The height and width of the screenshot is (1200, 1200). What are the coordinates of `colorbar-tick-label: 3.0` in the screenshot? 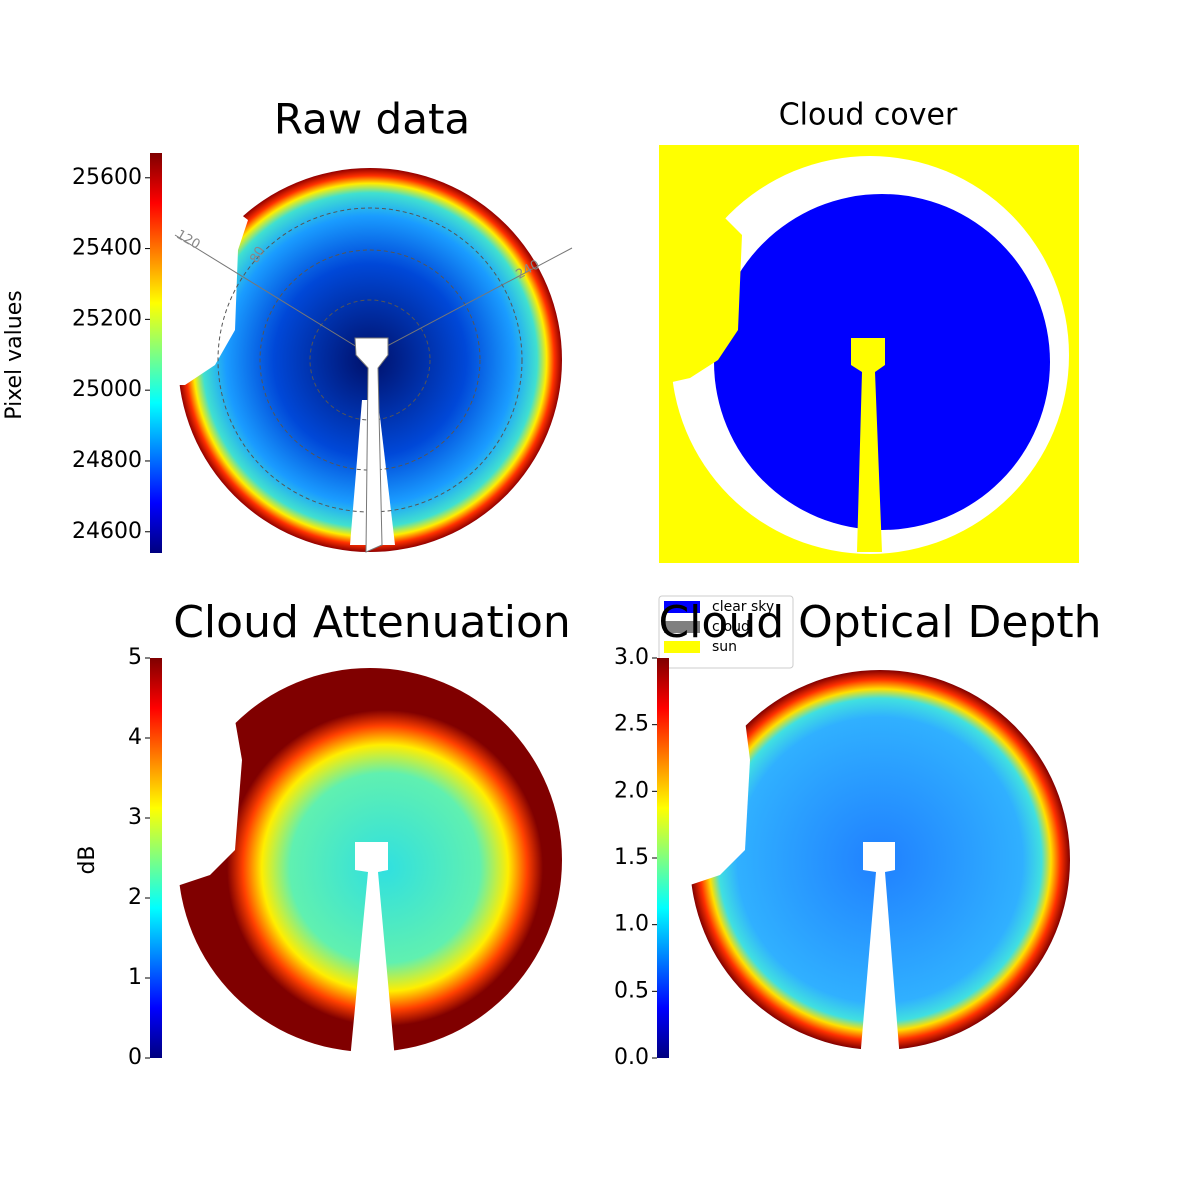 It's located at (631, 657).